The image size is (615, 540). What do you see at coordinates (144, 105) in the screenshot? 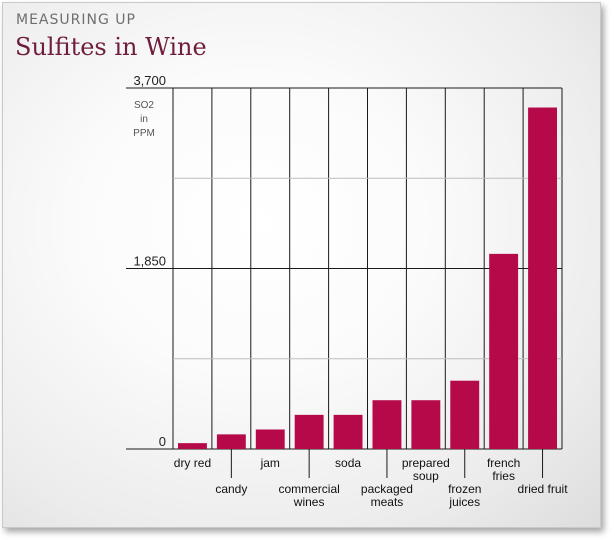
I see `y-axis-unit-label: SO2` at bounding box center [144, 105].